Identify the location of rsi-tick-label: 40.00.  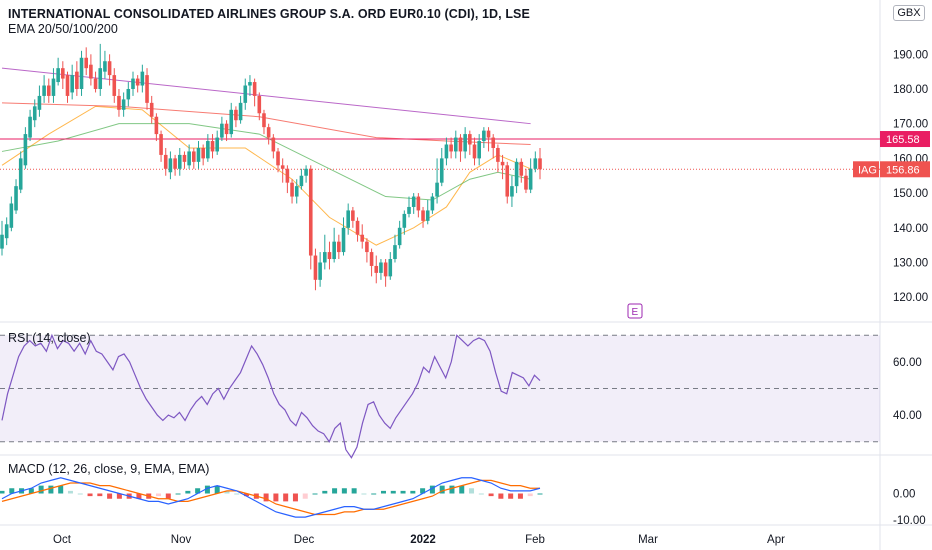
(907, 416).